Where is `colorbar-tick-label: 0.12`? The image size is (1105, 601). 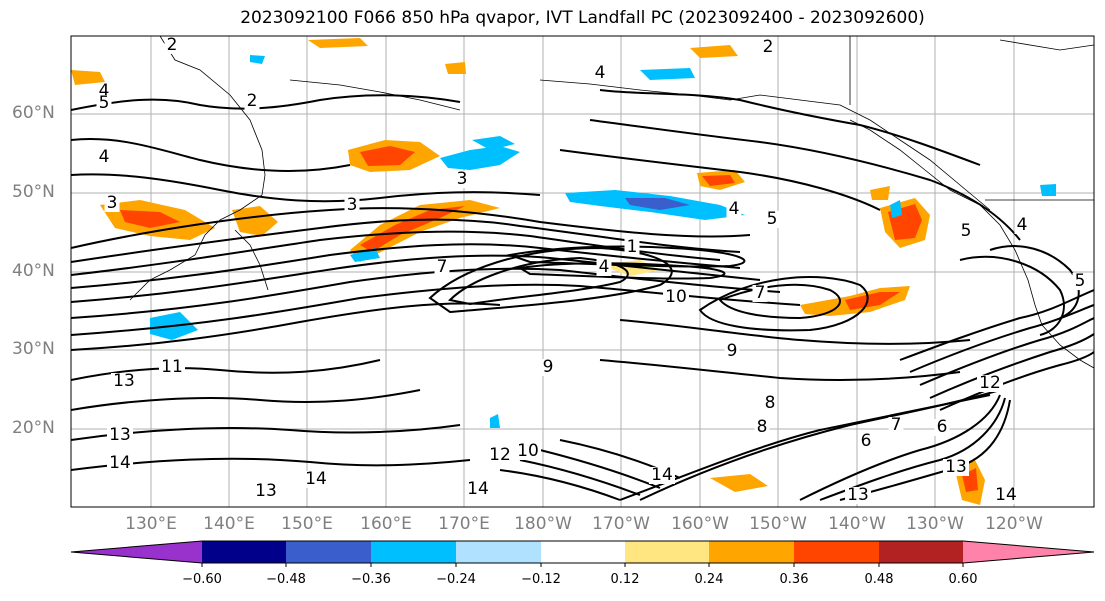
colorbar-tick-label: 0.12 is located at coordinates (625, 579).